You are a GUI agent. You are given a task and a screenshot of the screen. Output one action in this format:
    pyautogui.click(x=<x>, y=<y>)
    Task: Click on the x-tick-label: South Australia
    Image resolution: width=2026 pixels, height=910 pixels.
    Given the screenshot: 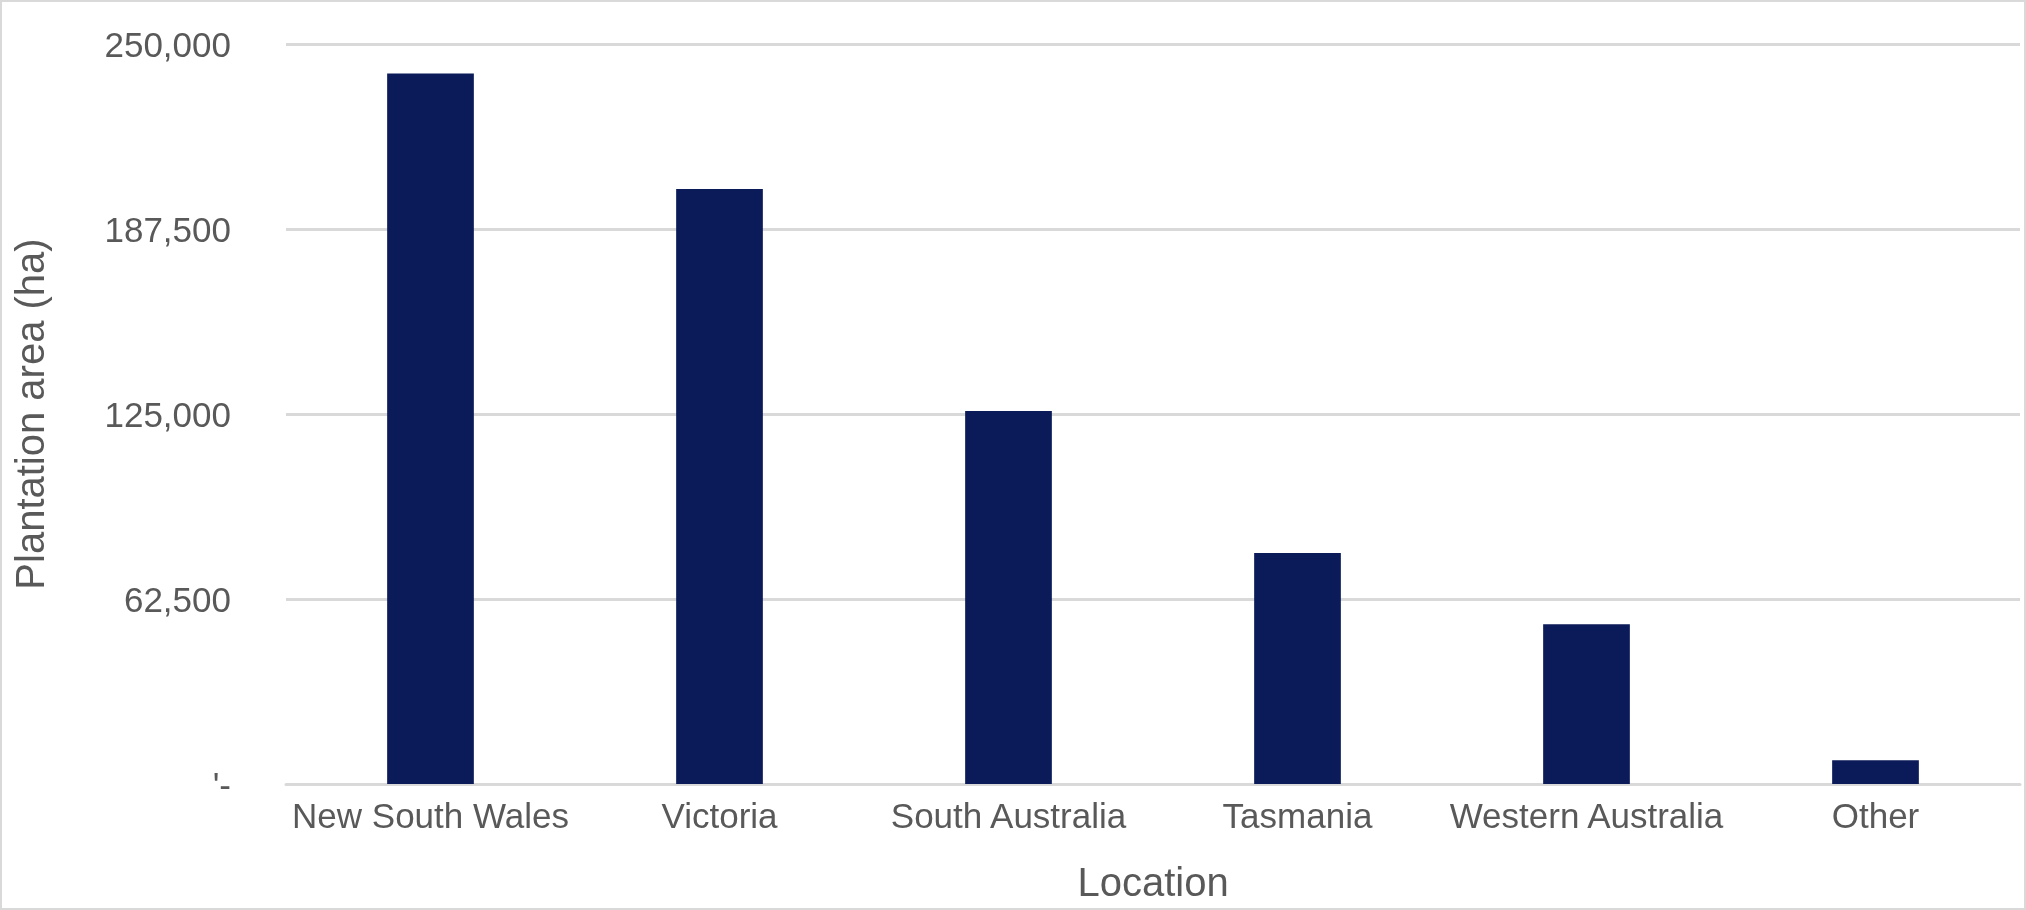 What is the action you would take?
    pyautogui.click(x=1008, y=815)
    